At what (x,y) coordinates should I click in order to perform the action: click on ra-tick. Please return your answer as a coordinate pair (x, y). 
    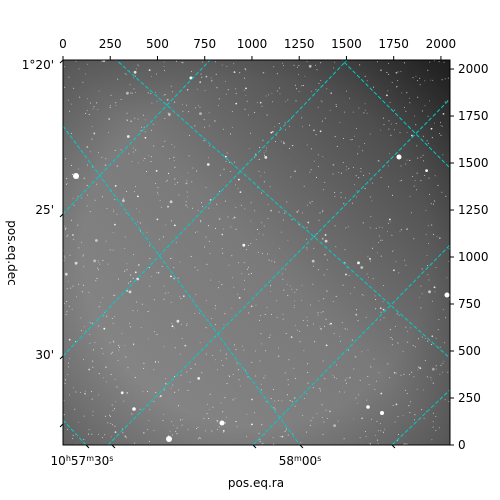
    Looking at the image, I should click on (113, 446).